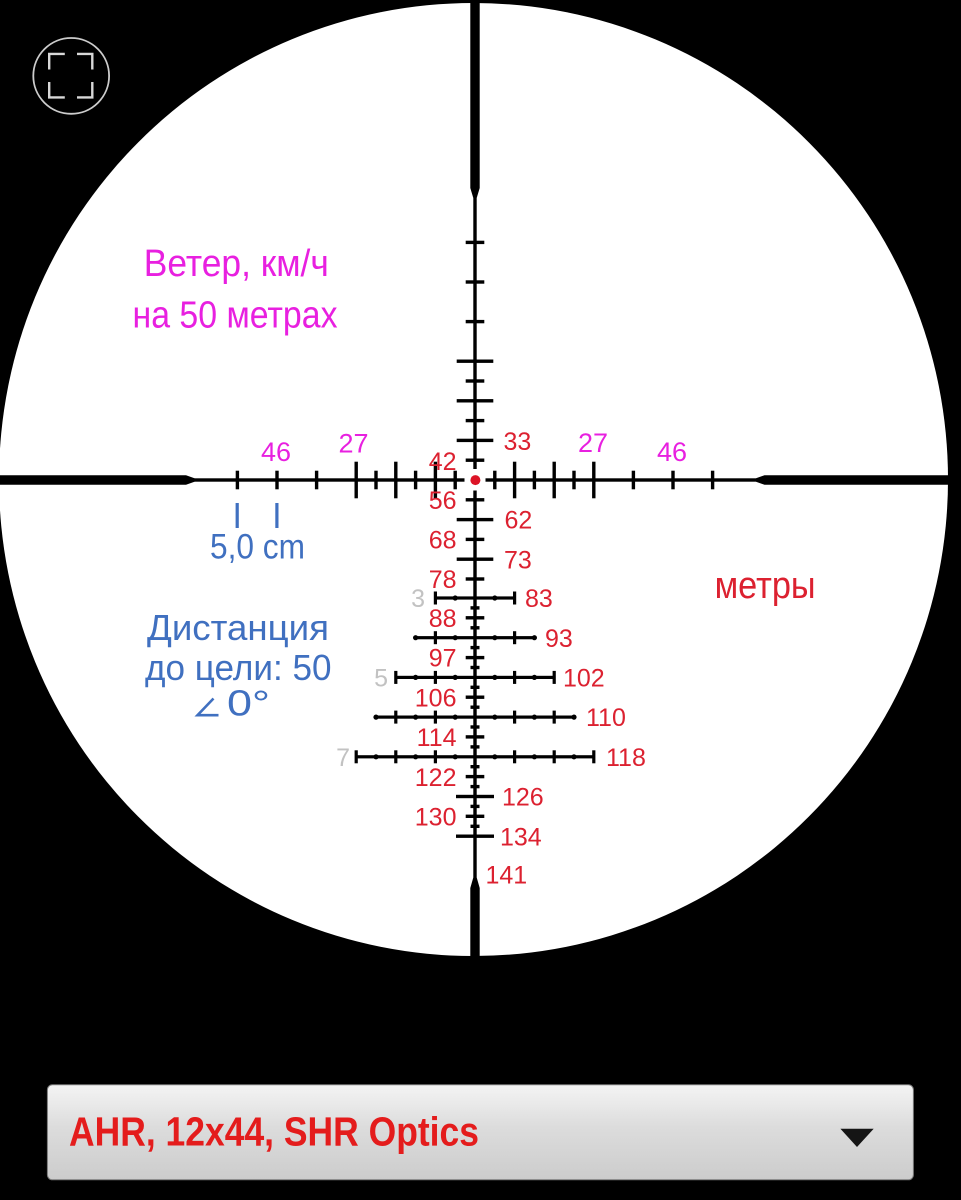 The image size is (961, 1200). What do you see at coordinates (521, 837) in the screenshot?
I see `svg-text: 134` at bounding box center [521, 837].